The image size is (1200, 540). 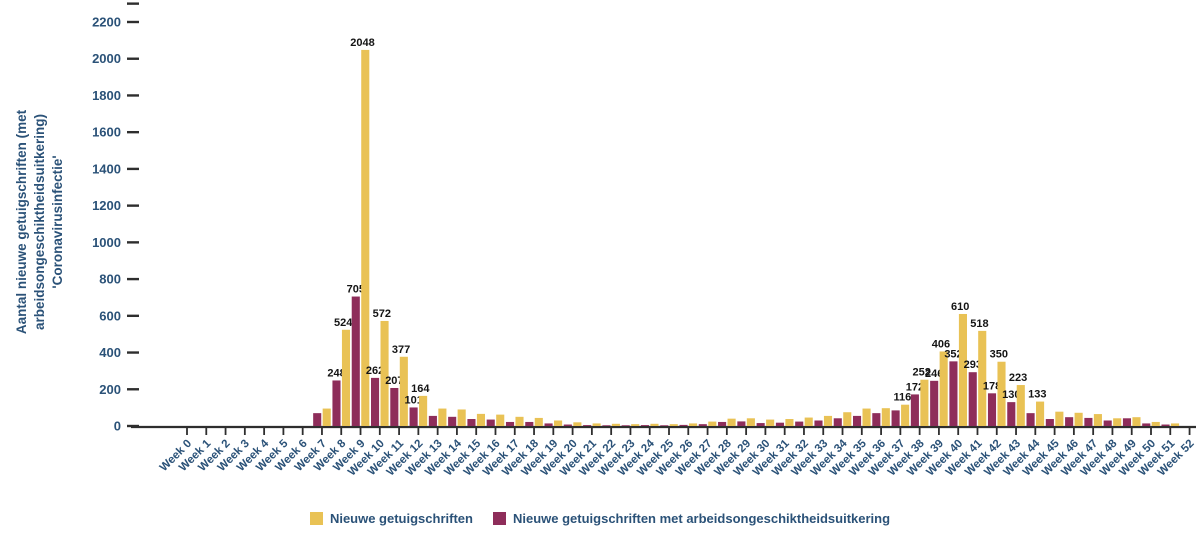 What do you see at coordinates (921, 373) in the screenshot?
I see `value-label-yellow: 252` at bounding box center [921, 373].